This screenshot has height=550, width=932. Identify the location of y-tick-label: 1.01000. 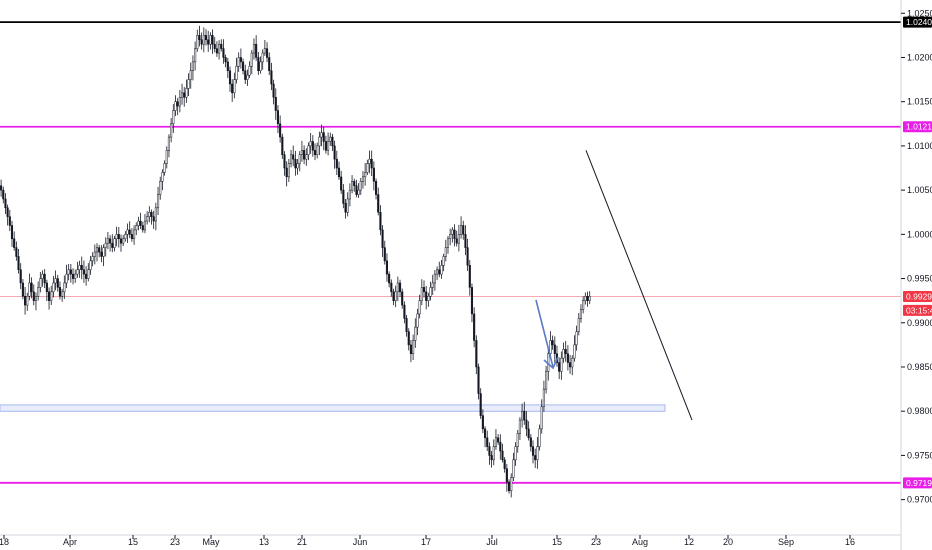
(919, 146).